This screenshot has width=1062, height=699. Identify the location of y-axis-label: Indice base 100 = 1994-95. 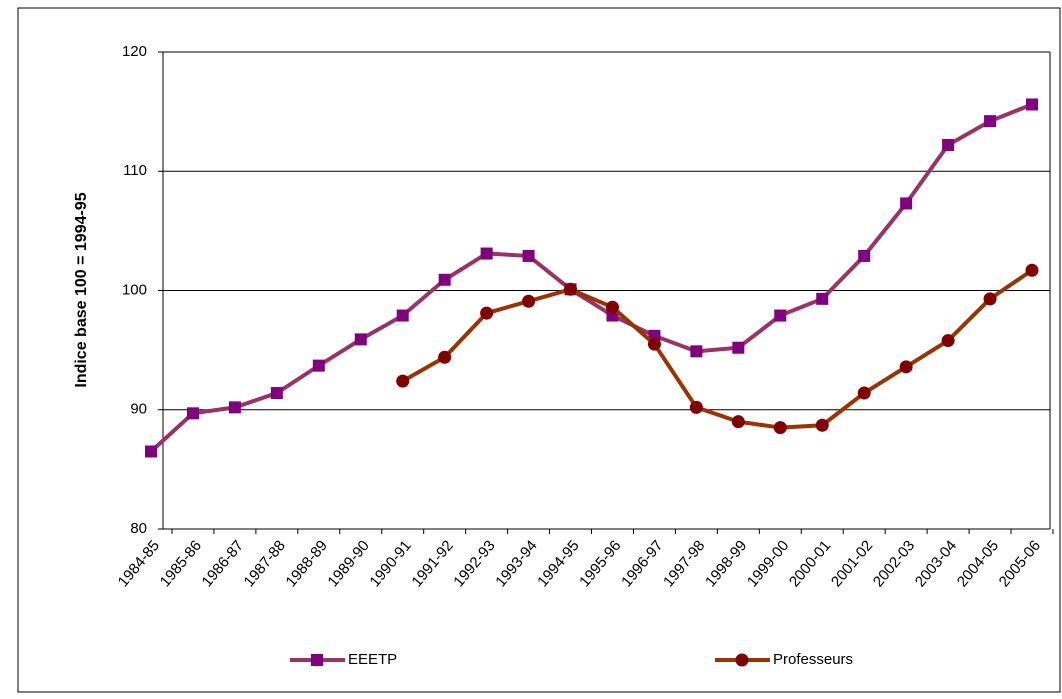
(81, 289).